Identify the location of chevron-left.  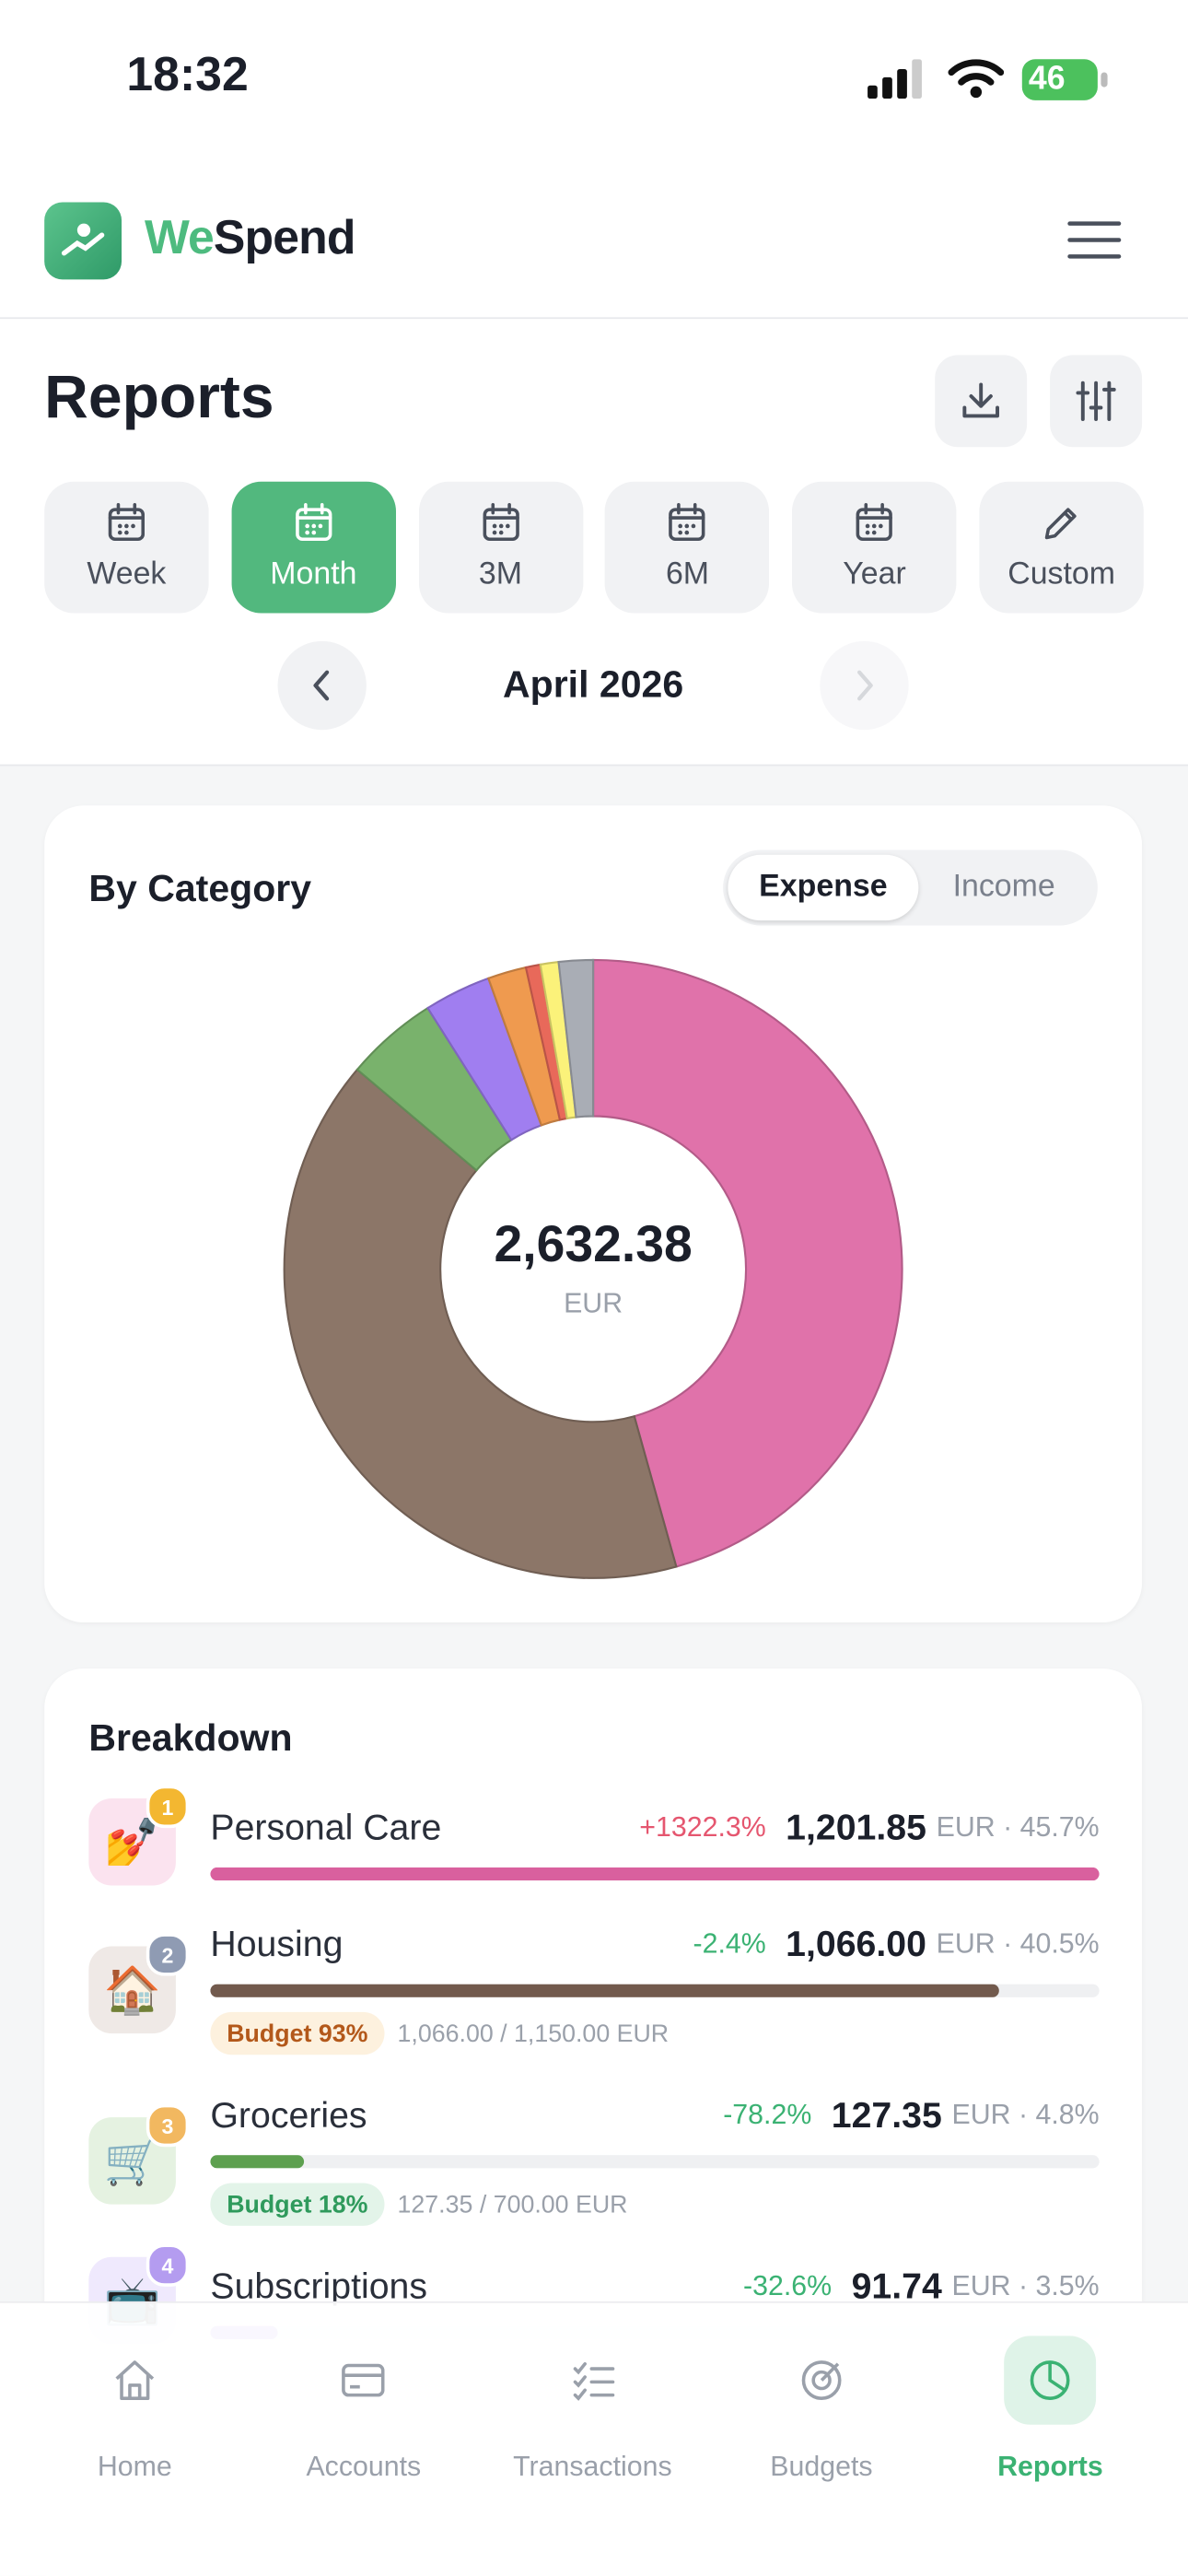
(321, 685).